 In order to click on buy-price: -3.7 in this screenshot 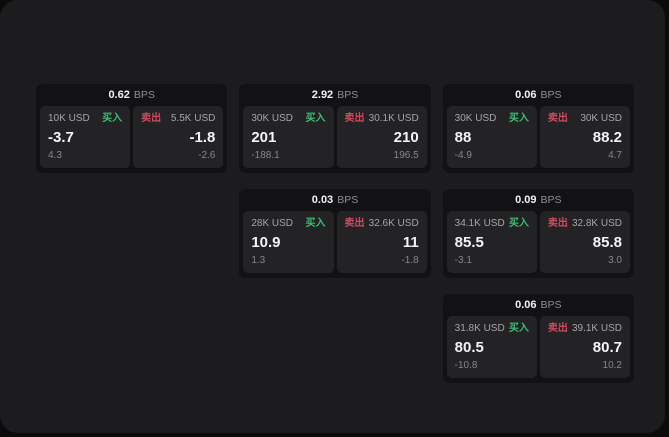, I will do `click(61, 137)`.